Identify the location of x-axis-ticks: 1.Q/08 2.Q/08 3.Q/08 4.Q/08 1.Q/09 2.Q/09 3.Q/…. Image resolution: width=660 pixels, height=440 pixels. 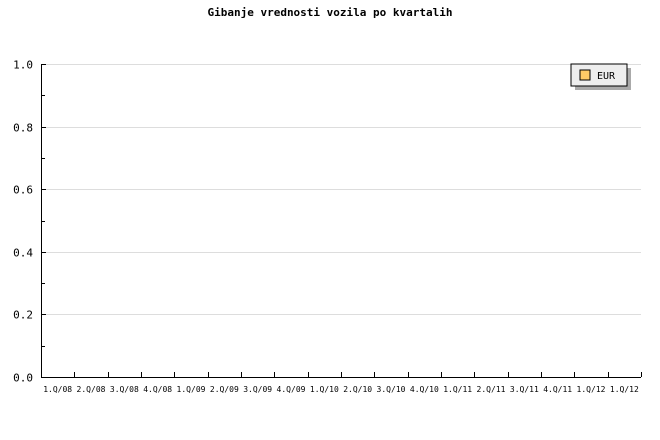
(342, 383).